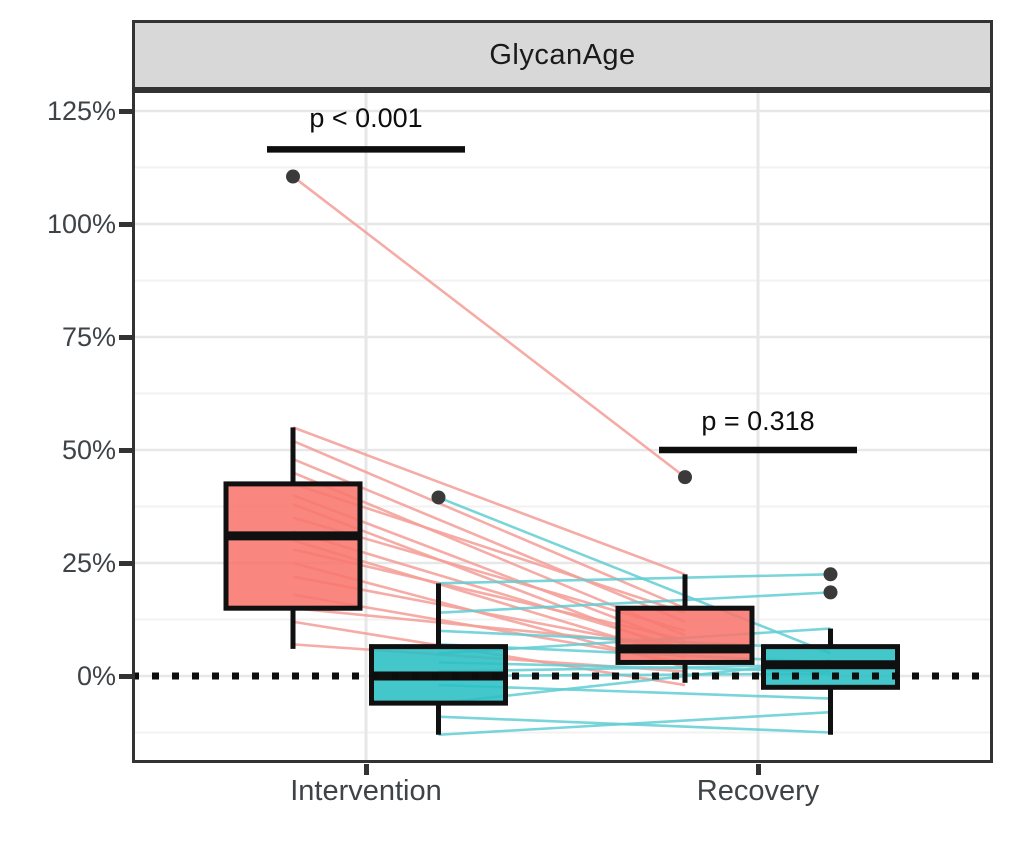  I want to click on pvalue-label-recovery: p = 0.318, so click(758, 420).